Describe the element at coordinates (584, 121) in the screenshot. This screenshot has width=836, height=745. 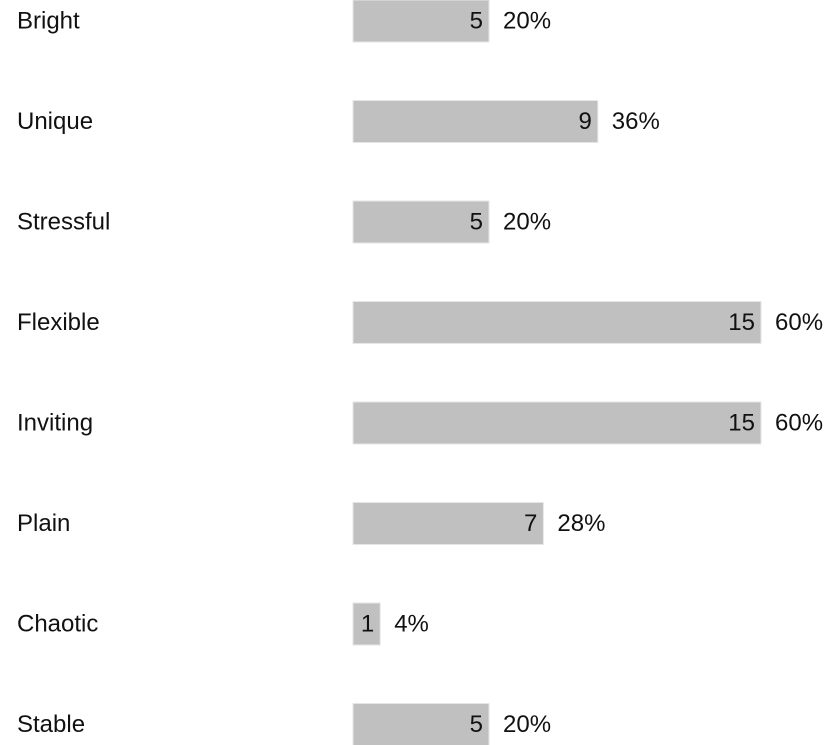
I see `count-label: 9` at that location.